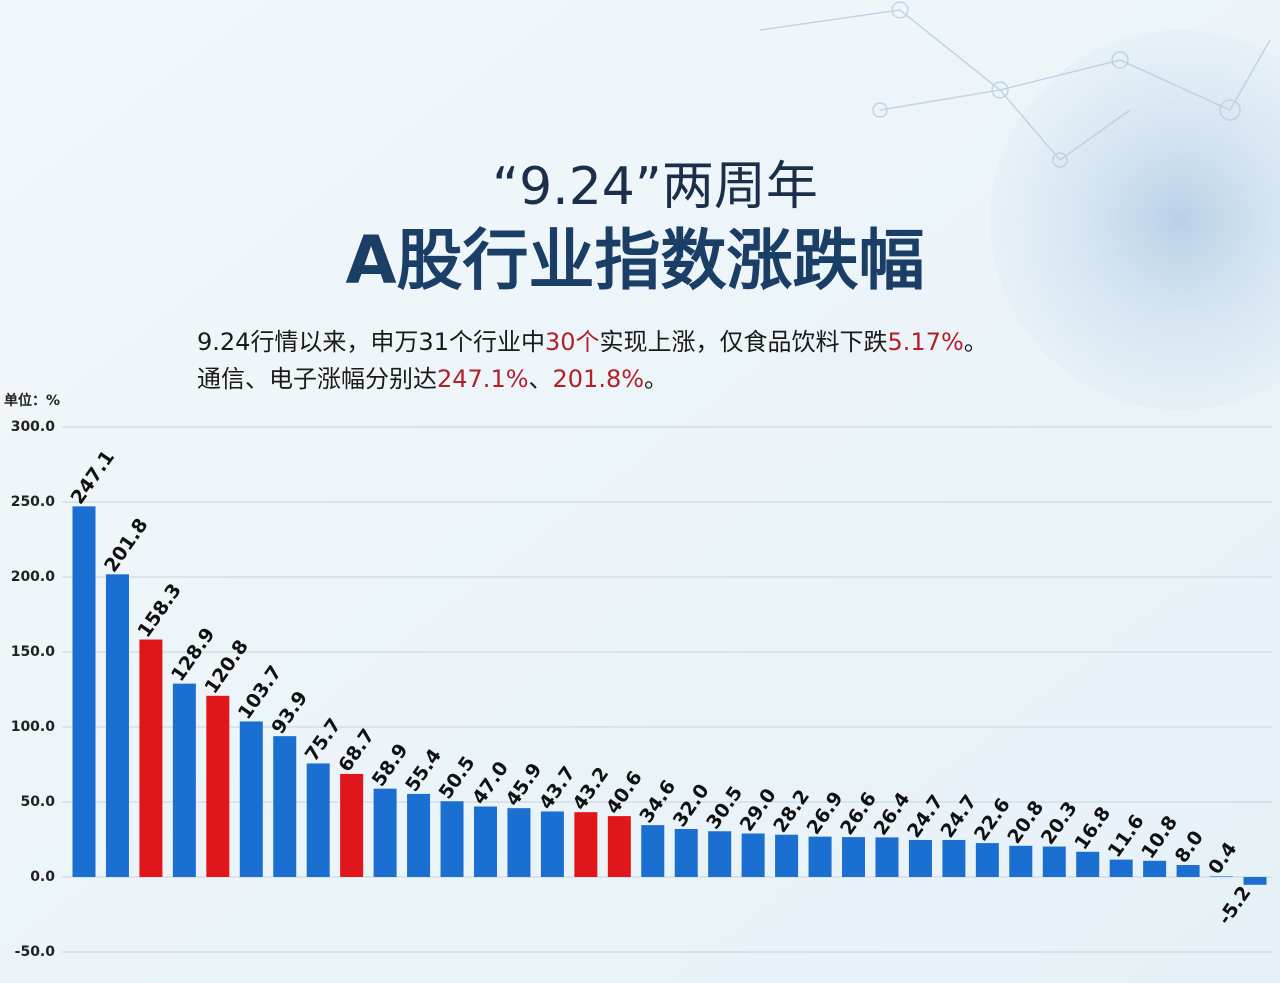  What do you see at coordinates (37, 802) in the screenshot?
I see `y-tick-label: 50.0` at bounding box center [37, 802].